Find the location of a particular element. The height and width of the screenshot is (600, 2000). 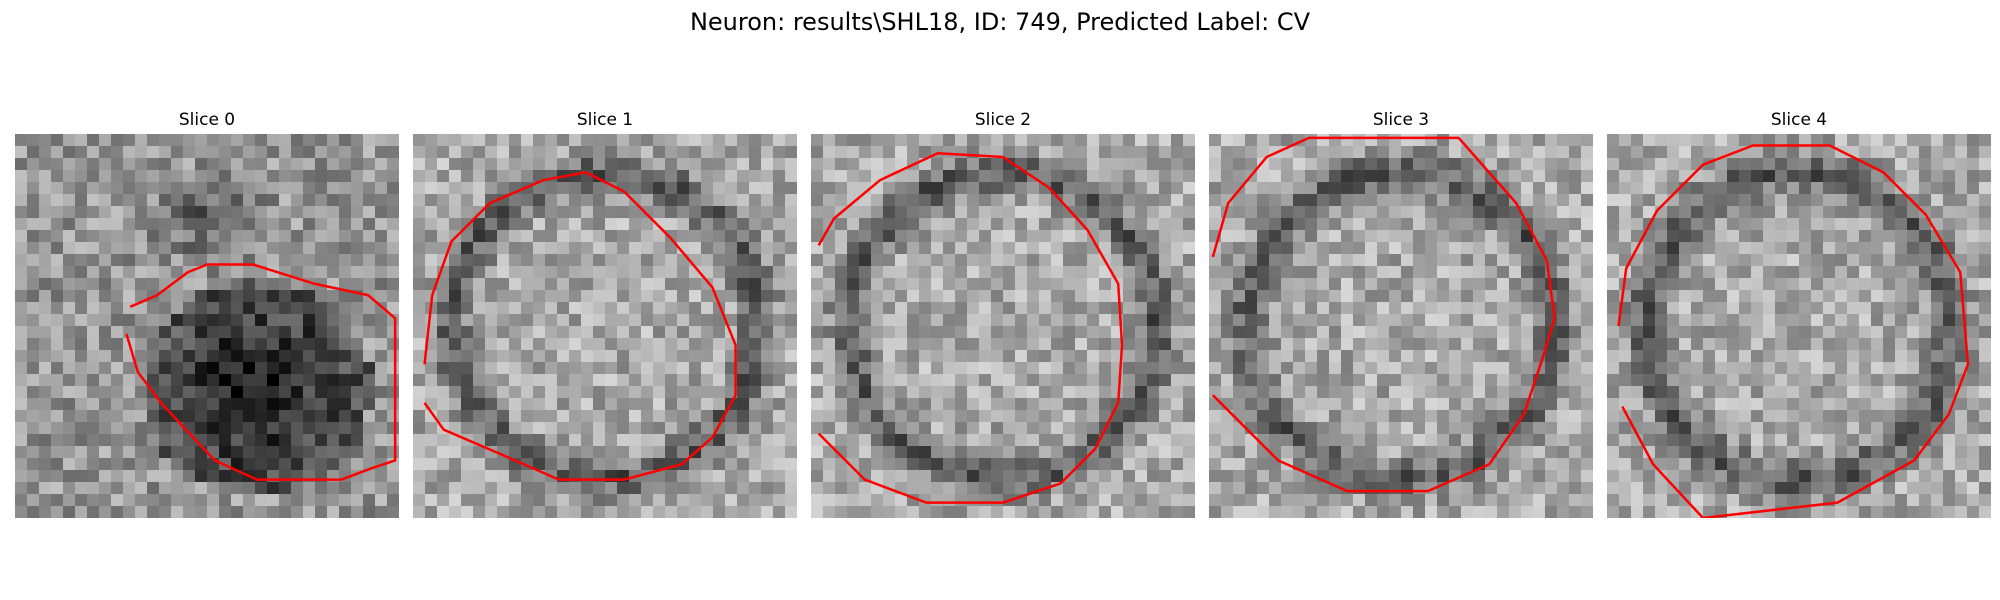

slice-title: Slice 2 is located at coordinates (1003, 120).